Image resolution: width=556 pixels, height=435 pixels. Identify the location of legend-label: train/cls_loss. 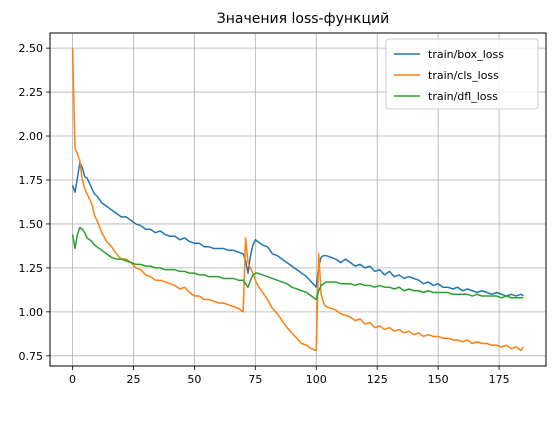
(463, 75).